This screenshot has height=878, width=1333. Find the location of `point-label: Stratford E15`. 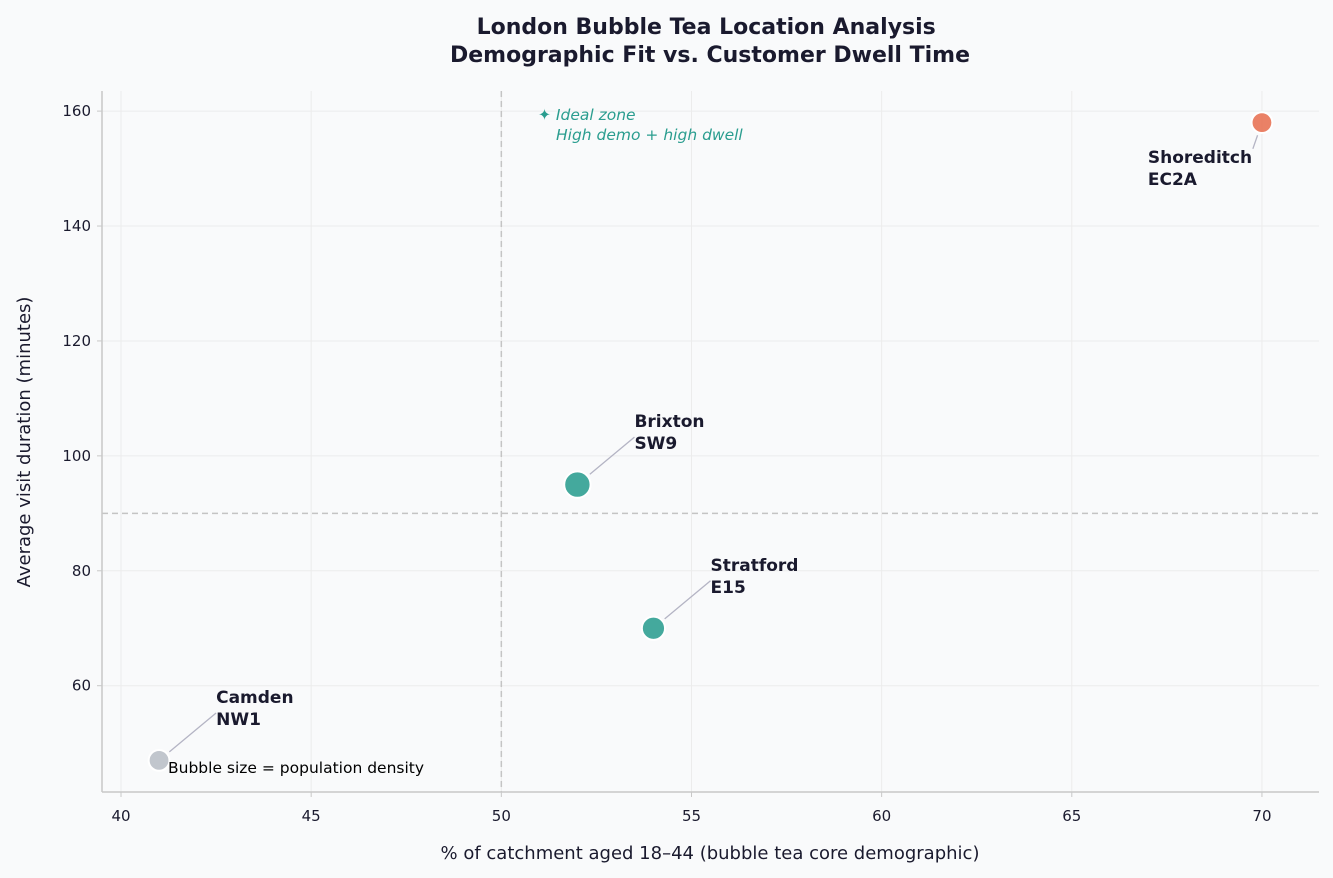

point-label: Stratford E15 is located at coordinates (755, 577).